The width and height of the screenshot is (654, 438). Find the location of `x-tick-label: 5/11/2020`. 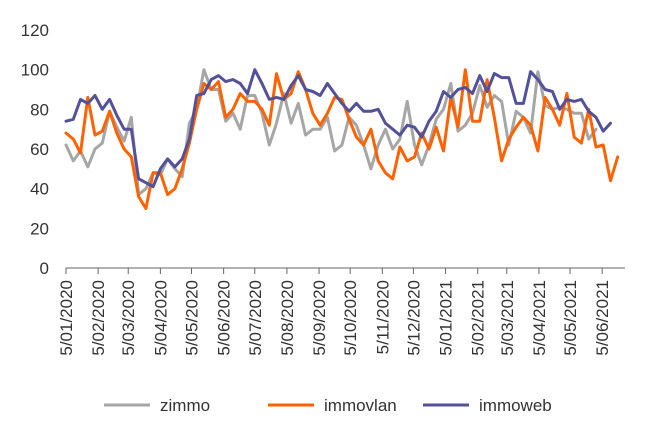

x-tick-label: 5/11/2020 is located at coordinates (382, 317).